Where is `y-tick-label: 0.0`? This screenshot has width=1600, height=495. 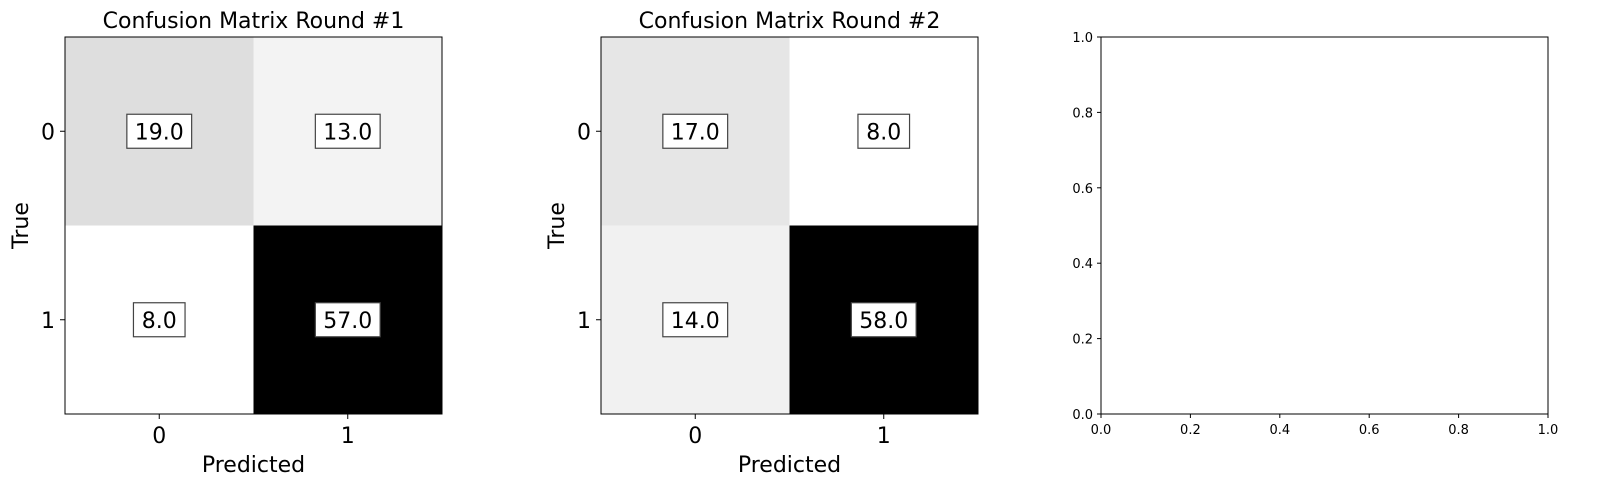
y-tick-label: 0.0 is located at coordinates (1082, 415).